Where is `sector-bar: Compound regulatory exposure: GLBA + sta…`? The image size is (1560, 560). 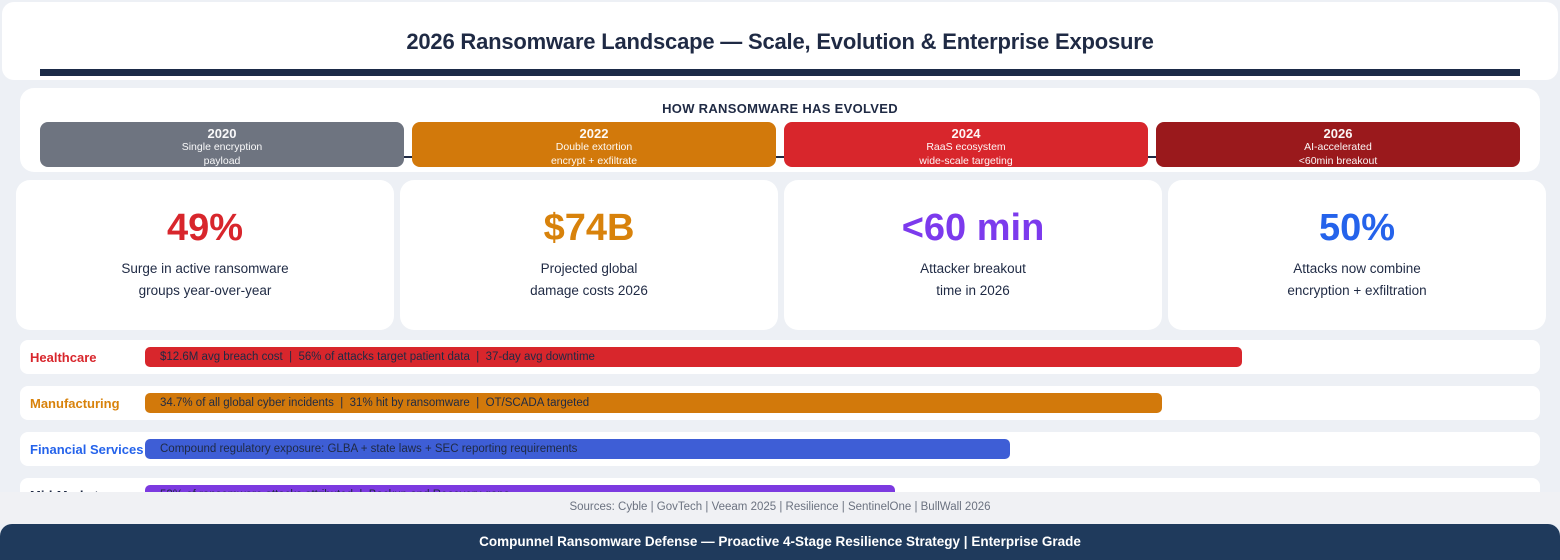 sector-bar: Compound regulatory exposure: GLBA + sta… is located at coordinates (577, 449).